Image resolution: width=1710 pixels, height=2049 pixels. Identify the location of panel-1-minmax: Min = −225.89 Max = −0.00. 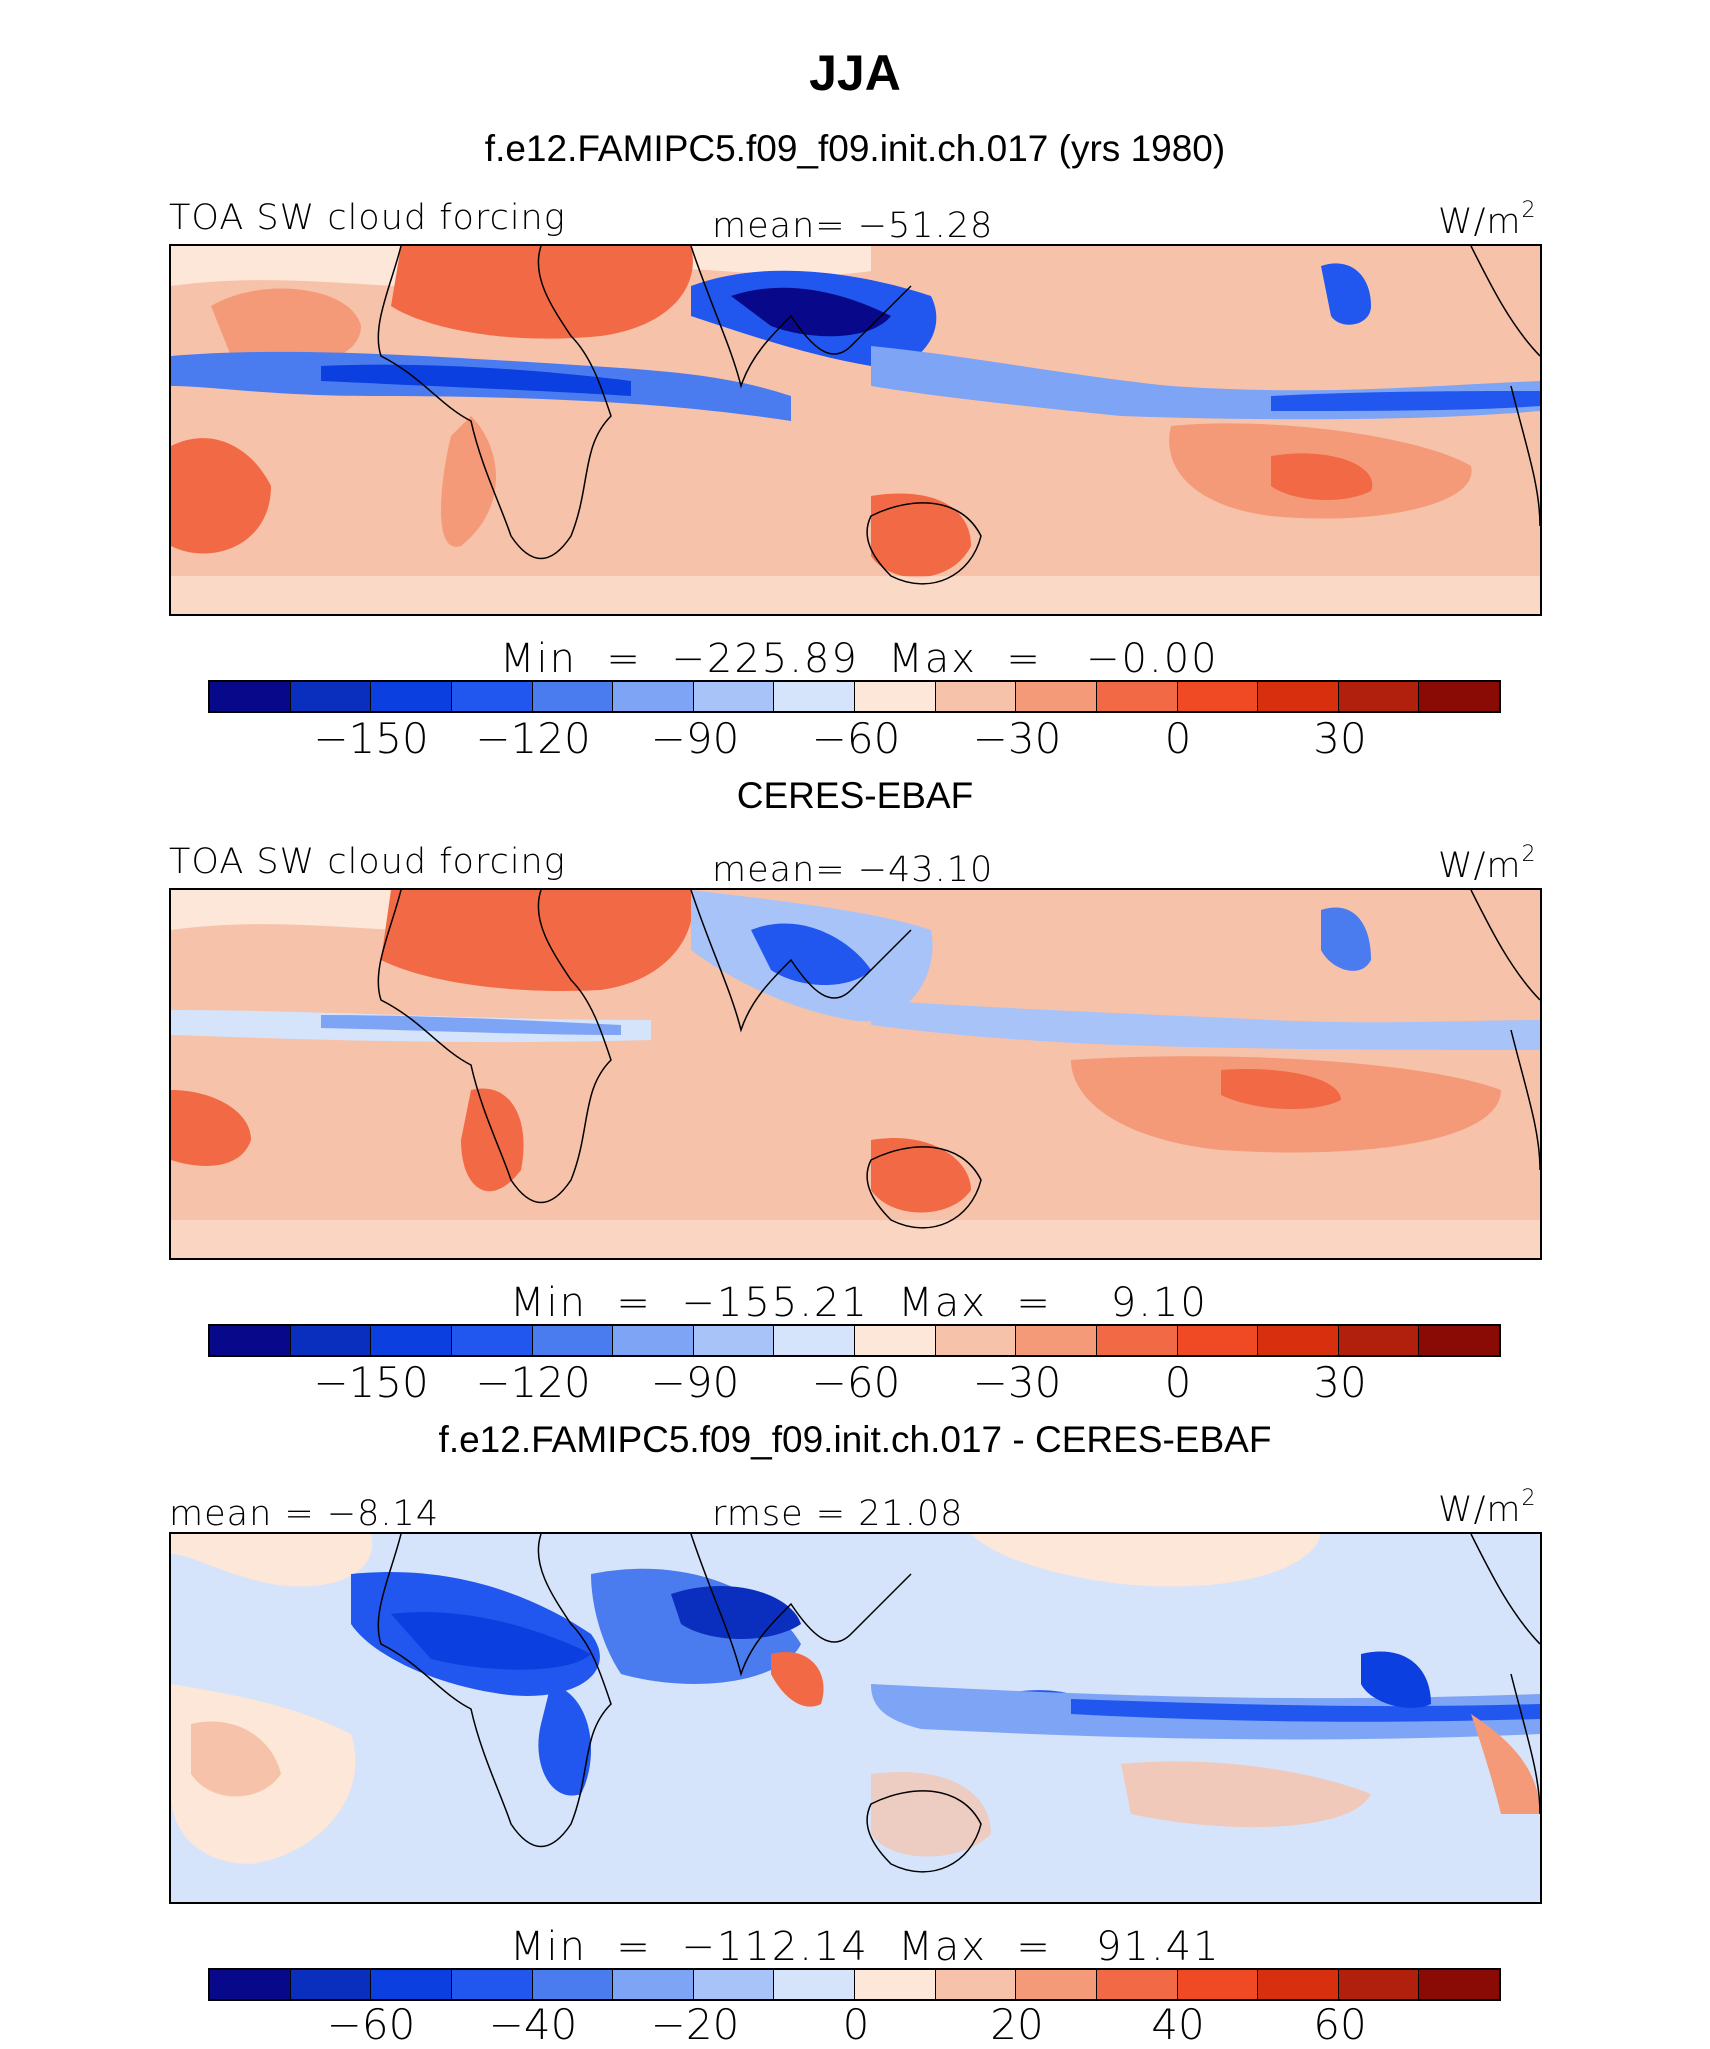
(859, 659).